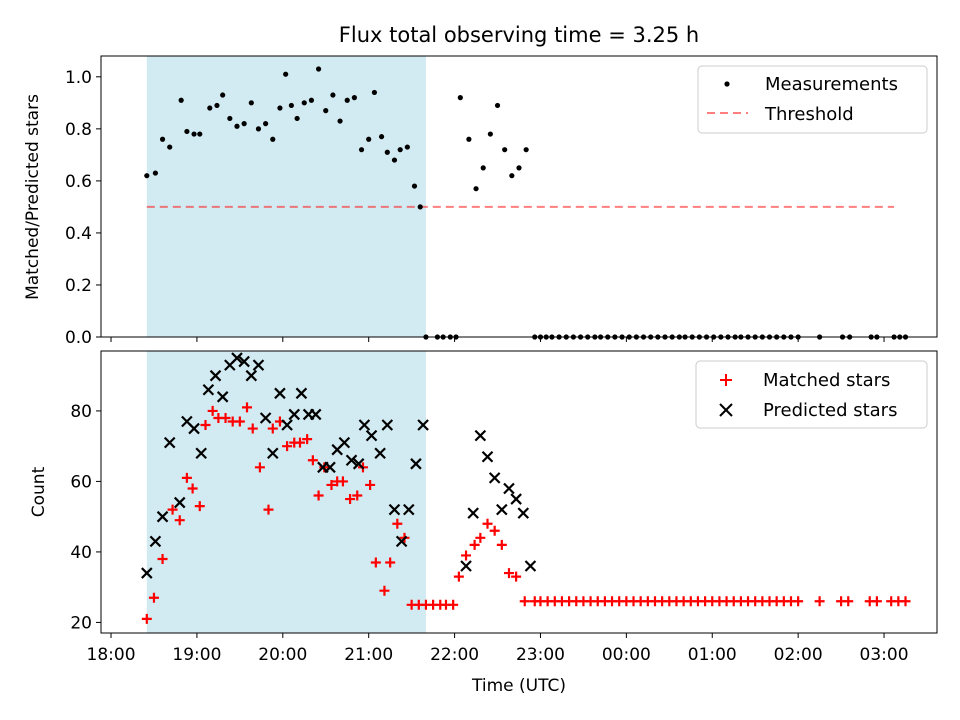 The width and height of the screenshot is (960, 720). I want to click on legend-threshold-label: Threshold, so click(809, 114).